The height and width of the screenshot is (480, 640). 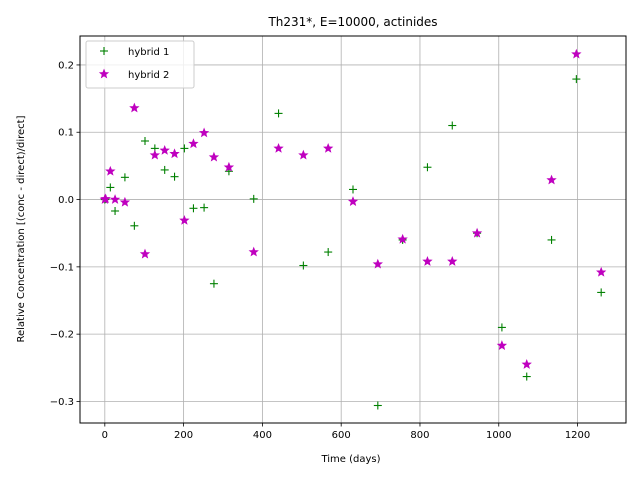 I want to click on legend-label-hybrid-1: hybrid 1, so click(x=148, y=52).